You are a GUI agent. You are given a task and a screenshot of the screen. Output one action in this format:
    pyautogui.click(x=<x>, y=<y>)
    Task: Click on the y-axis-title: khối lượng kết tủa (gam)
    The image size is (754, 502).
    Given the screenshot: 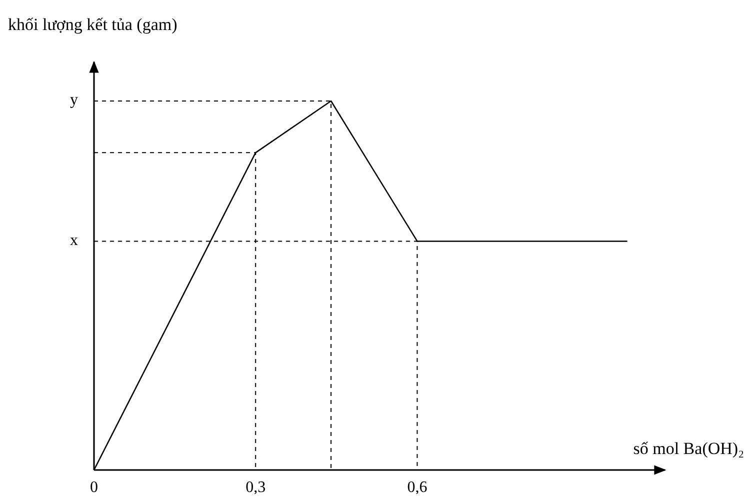 What is the action you would take?
    pyautogui.click(x=93, y=24)
    